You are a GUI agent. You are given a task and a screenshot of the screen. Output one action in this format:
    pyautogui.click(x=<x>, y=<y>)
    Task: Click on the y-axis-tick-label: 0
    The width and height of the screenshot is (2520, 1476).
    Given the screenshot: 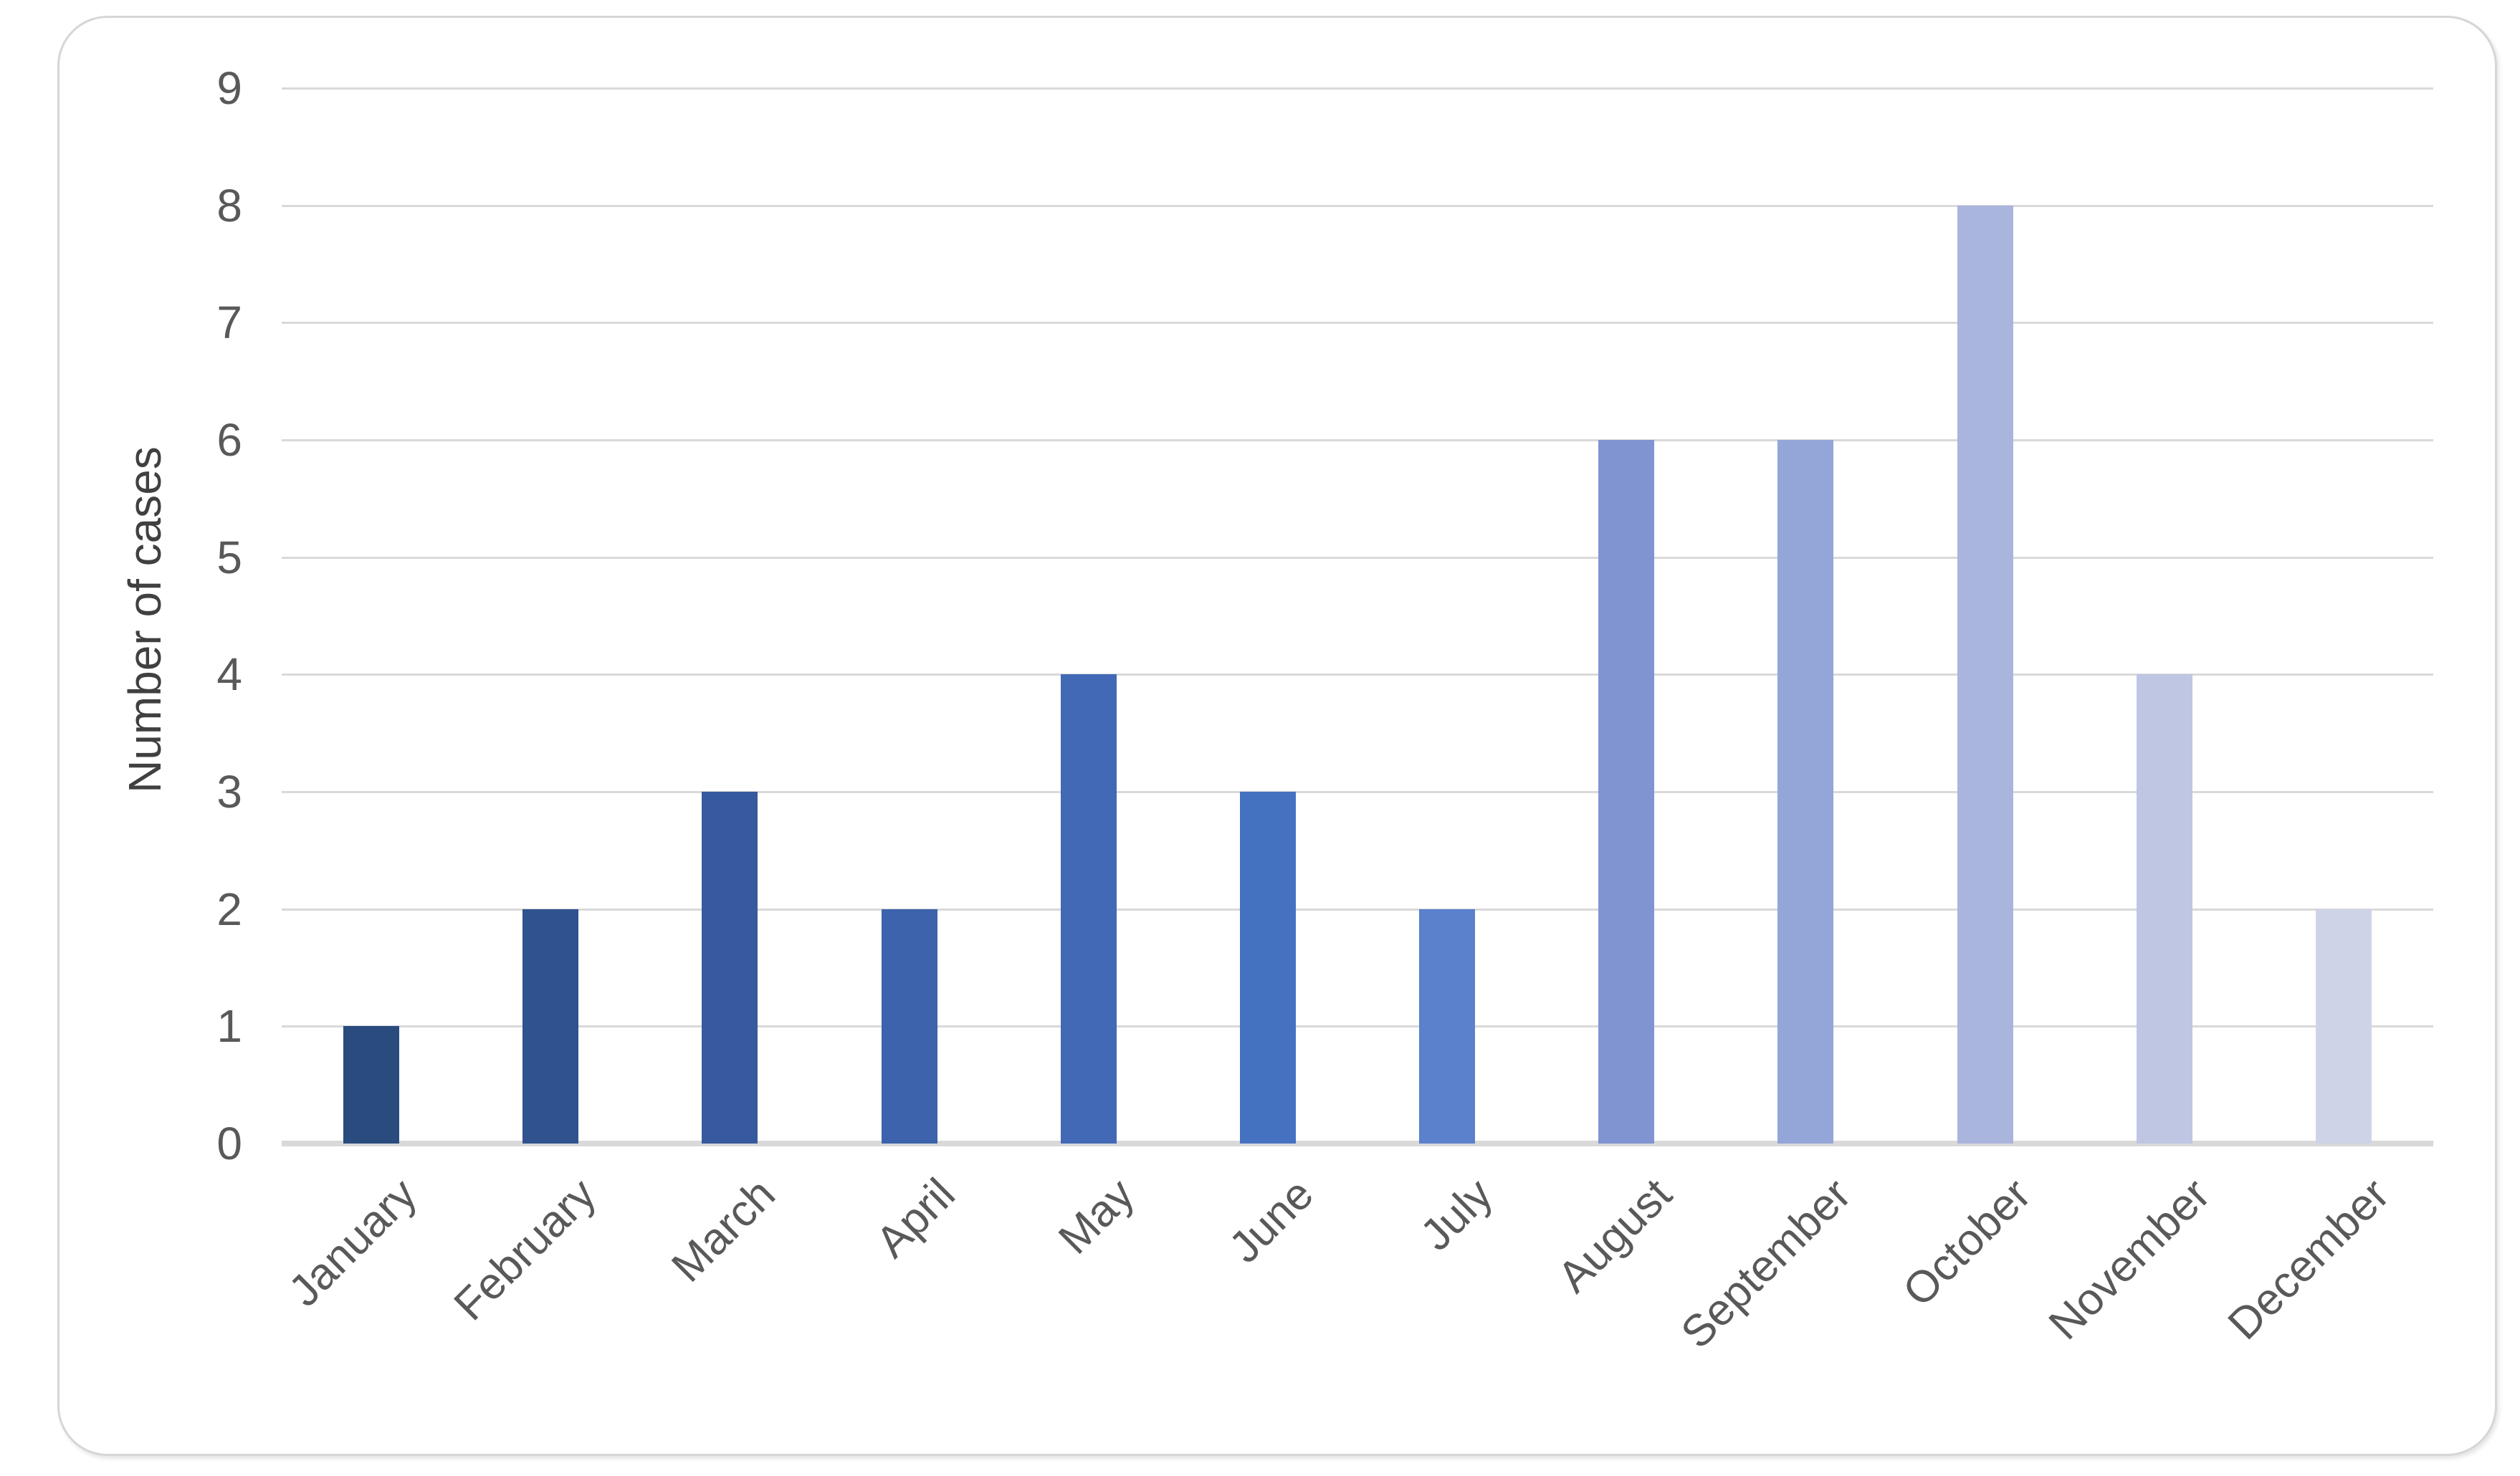 What is the action you would take?
    pyautogui.click(x=229, y=1143)
    